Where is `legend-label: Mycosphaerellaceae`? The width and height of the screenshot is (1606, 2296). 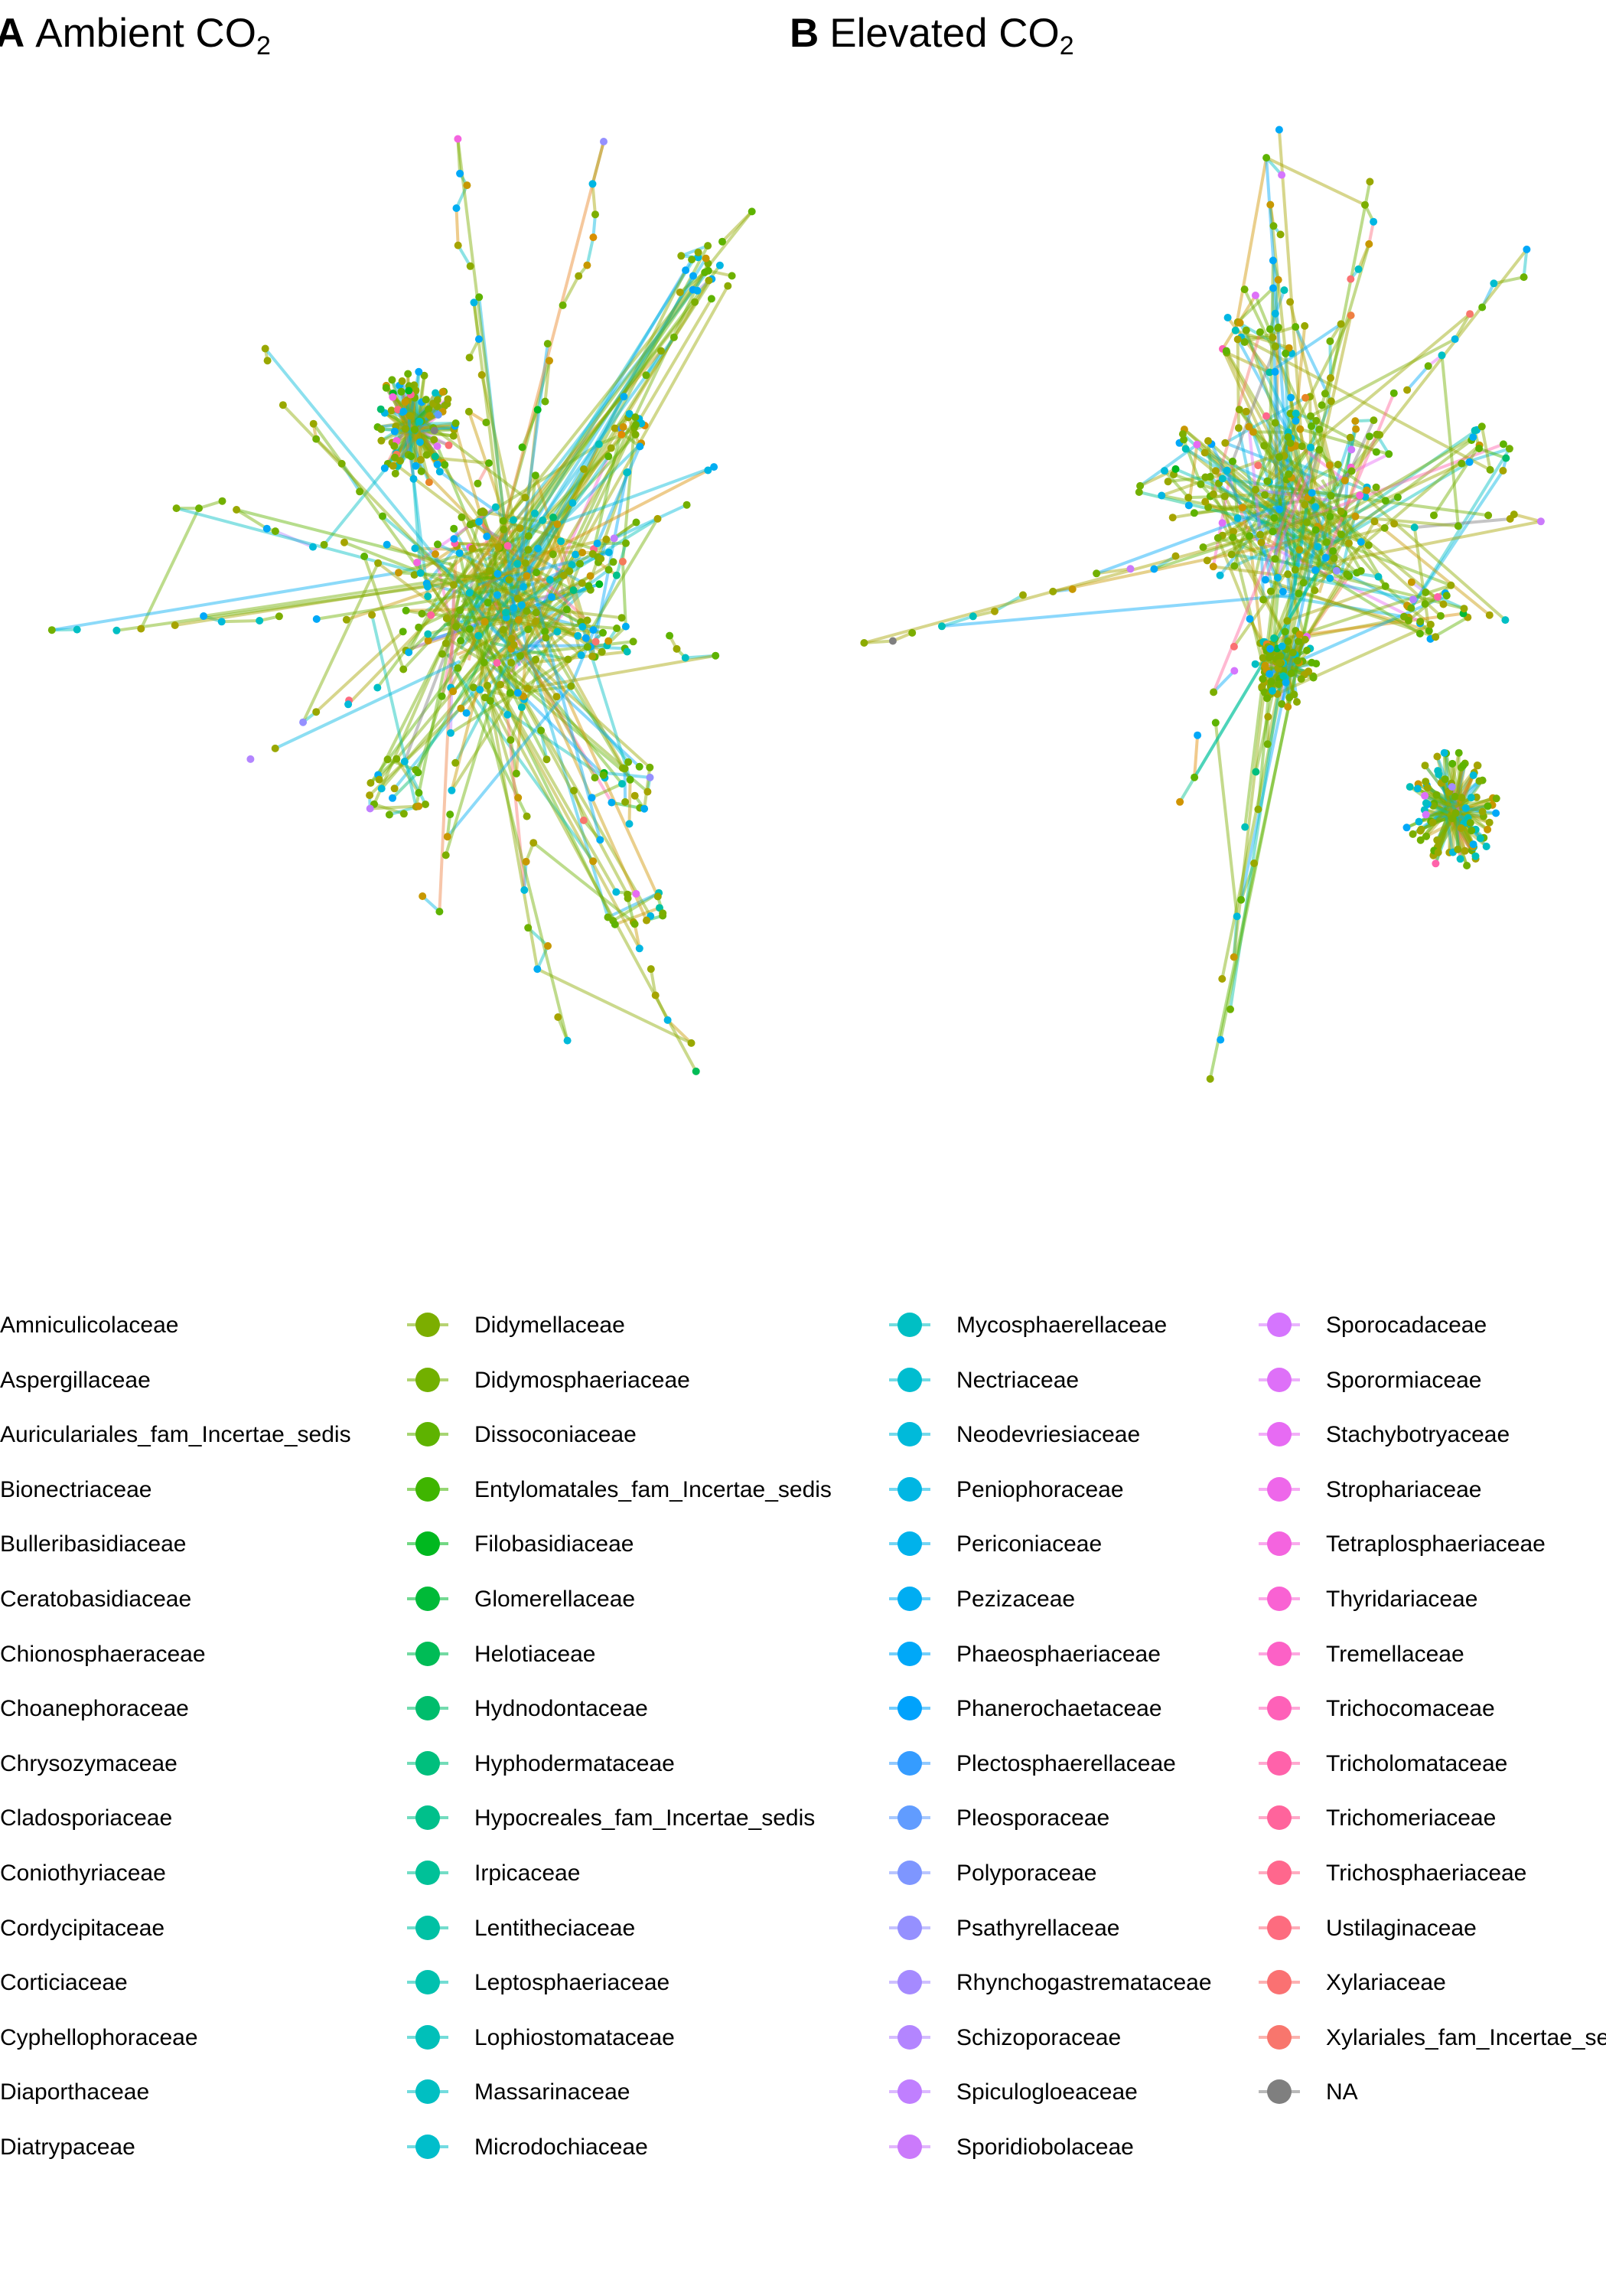
legend-label: Mycosphaerellaceae is located at coordinates (1062, 1325).